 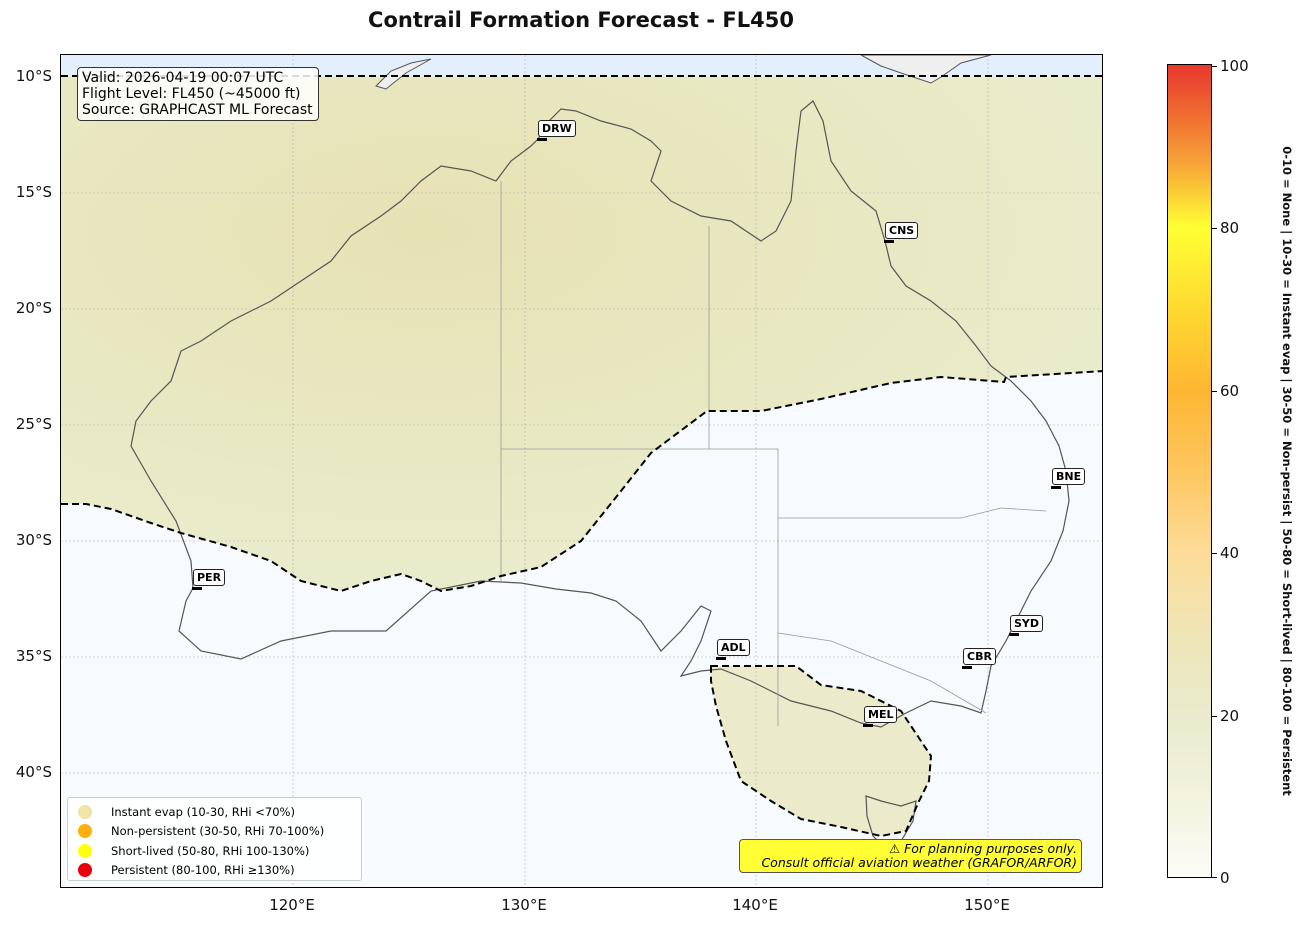 I want to click on x-tick-label: 120°E, so click(x=292, y=905).